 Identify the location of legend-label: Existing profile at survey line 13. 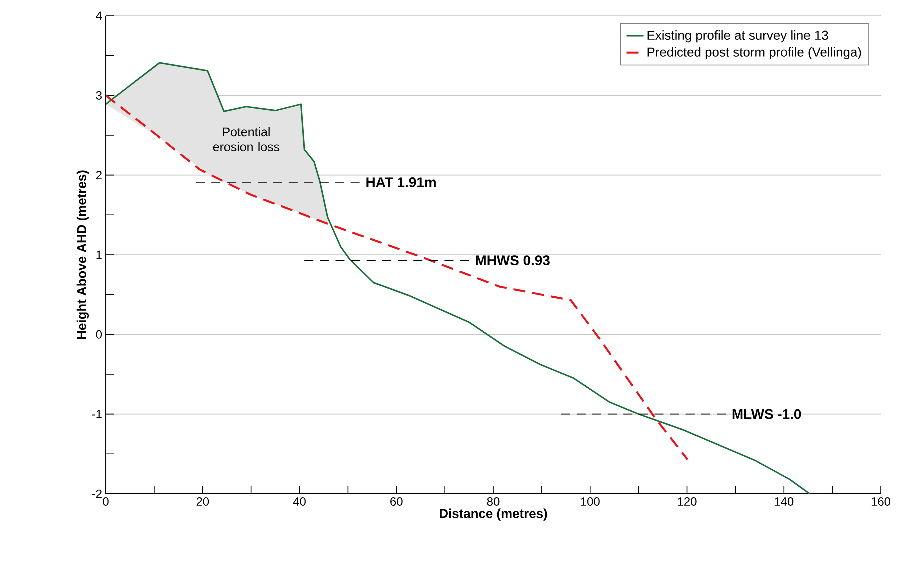
(738, 36).